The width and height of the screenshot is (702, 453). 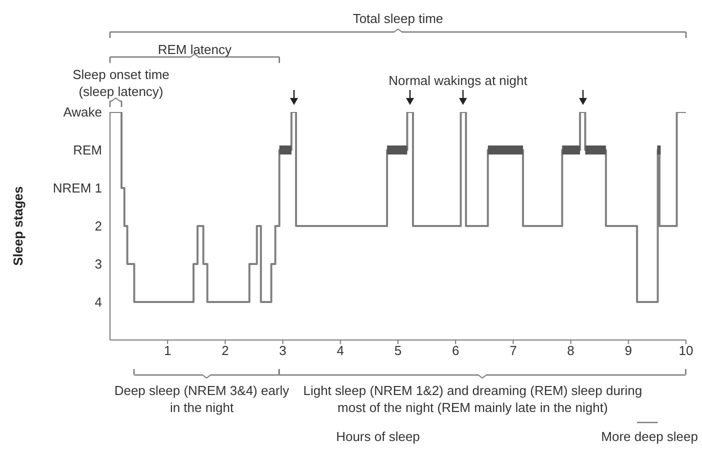 What do you see at coordinates (398, 18) in the screenshot?
I see `text: Total sleep time` at bounding box center [398, 18].